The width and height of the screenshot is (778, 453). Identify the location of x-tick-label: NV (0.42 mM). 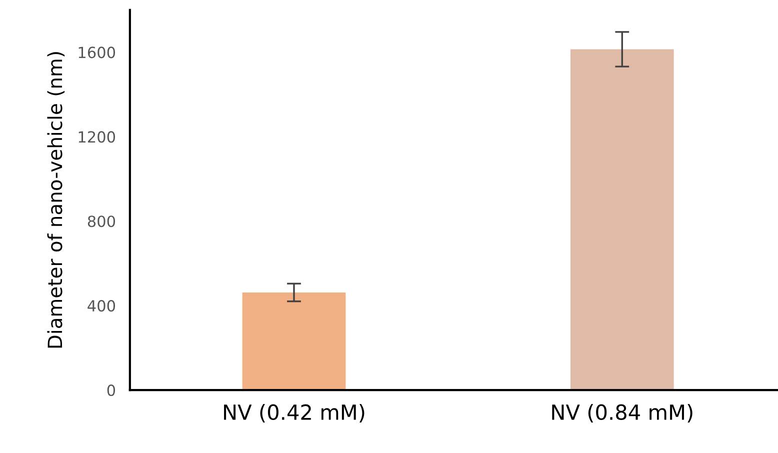
(294, 413).